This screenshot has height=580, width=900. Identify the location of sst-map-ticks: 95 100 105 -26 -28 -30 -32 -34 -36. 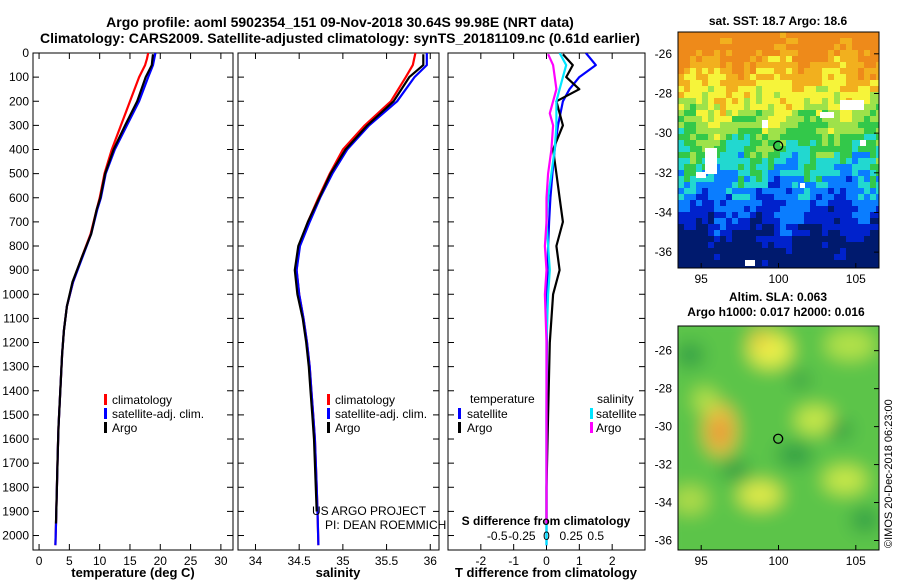
(767, 166).